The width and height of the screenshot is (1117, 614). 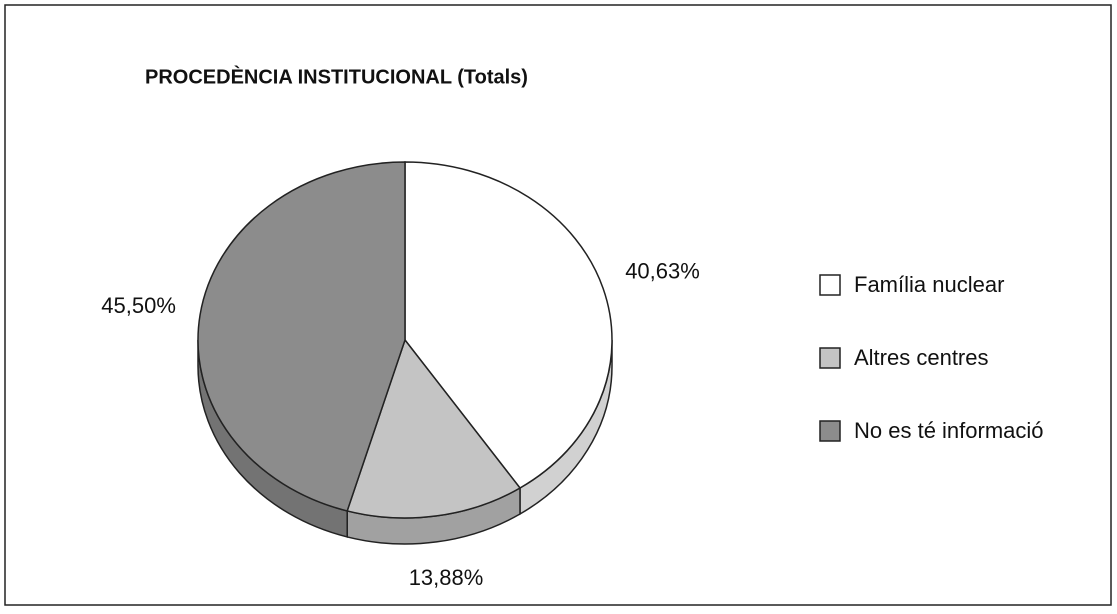 What do you see at coordinates (949, 430) in the screenshot?
I see `legend-label: No es té informació` at bounding box center [949, 430].